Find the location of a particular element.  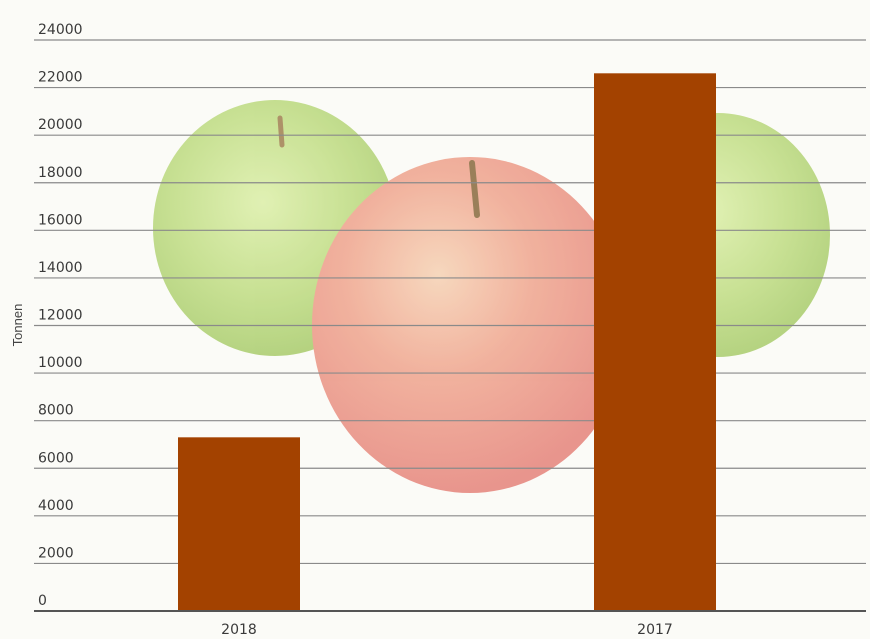

y-tick-label: 8000 is located at coordinates (56, 411).